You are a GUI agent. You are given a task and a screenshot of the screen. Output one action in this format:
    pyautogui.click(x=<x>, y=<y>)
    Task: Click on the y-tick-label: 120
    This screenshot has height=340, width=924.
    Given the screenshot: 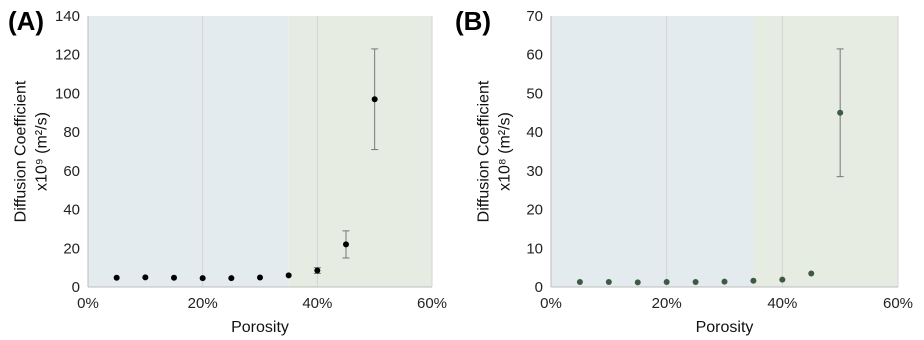 What is the action you would take?
    pyautogui.click(x=67, y=55)
    